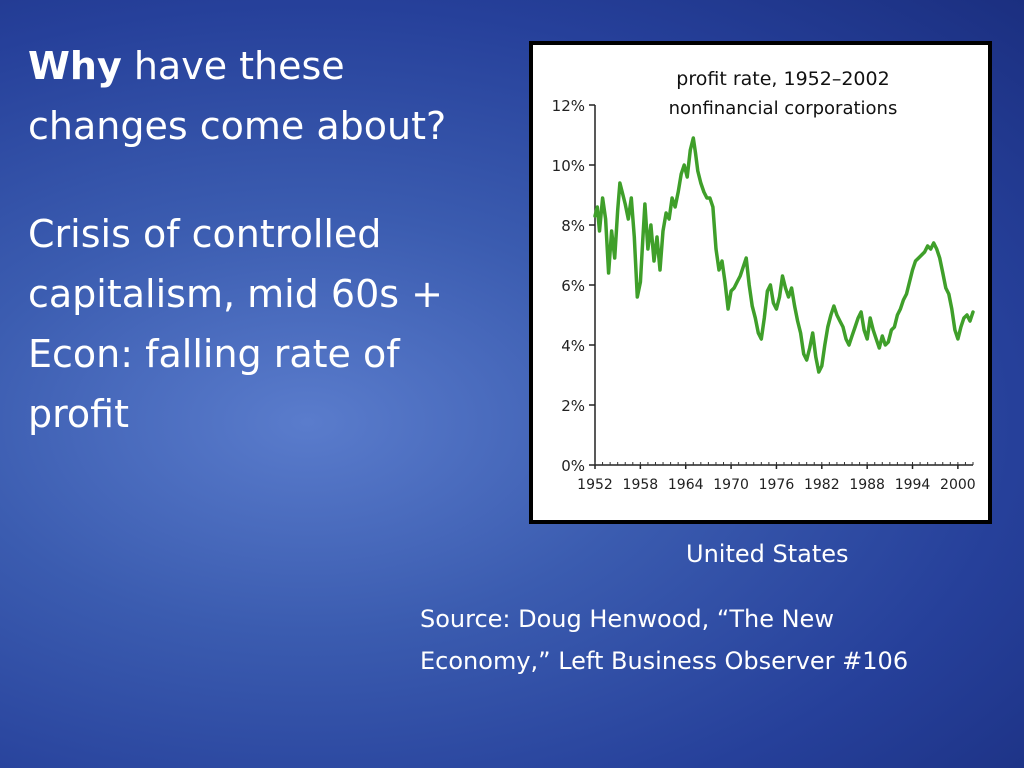 This screenshot has width=1024, height=768. I want to click on y-tick-label: 0%, so click(573, 466).